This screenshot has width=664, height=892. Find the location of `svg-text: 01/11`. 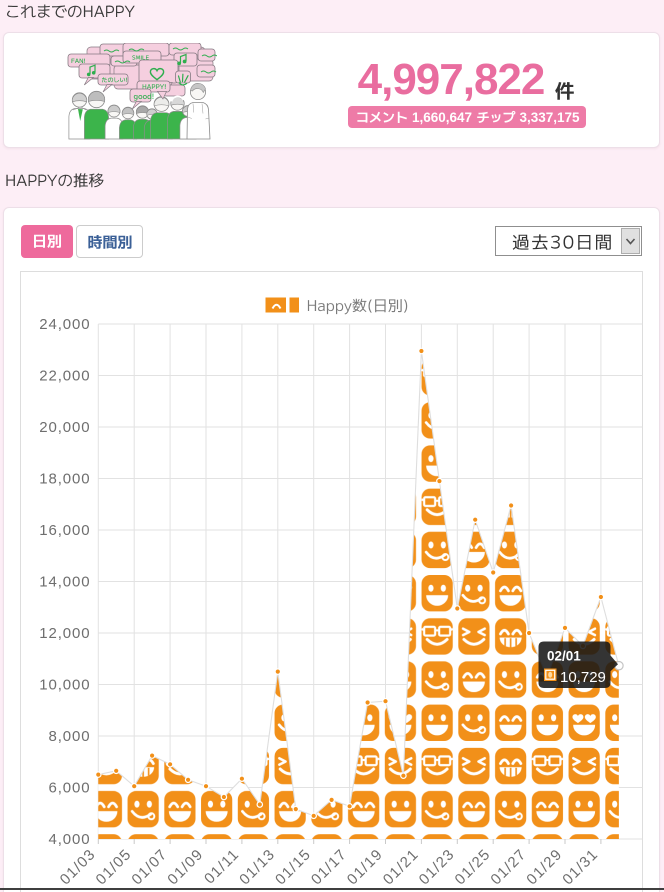

svg-text: 01/11 is located at coordinates (222, 867).